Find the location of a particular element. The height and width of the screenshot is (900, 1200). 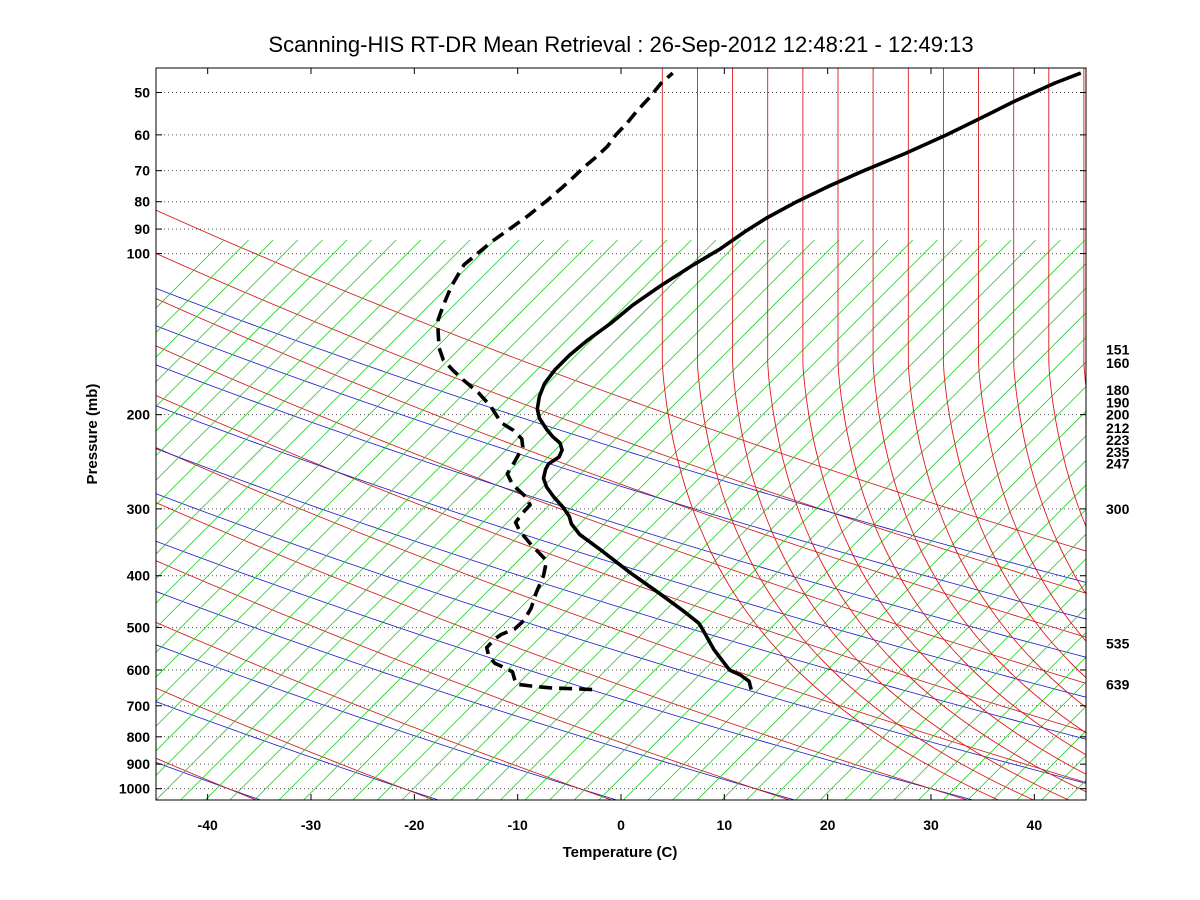

y-tick-label-800: 800 is located at coordinates (139, 737).